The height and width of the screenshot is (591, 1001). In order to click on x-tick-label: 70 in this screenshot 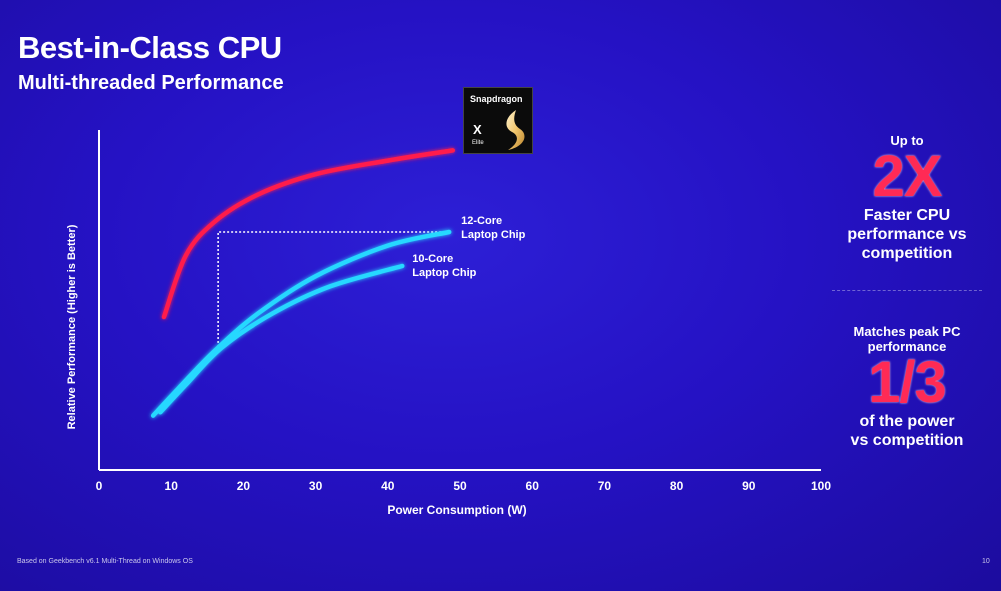, I will do `click(605, 486)`.